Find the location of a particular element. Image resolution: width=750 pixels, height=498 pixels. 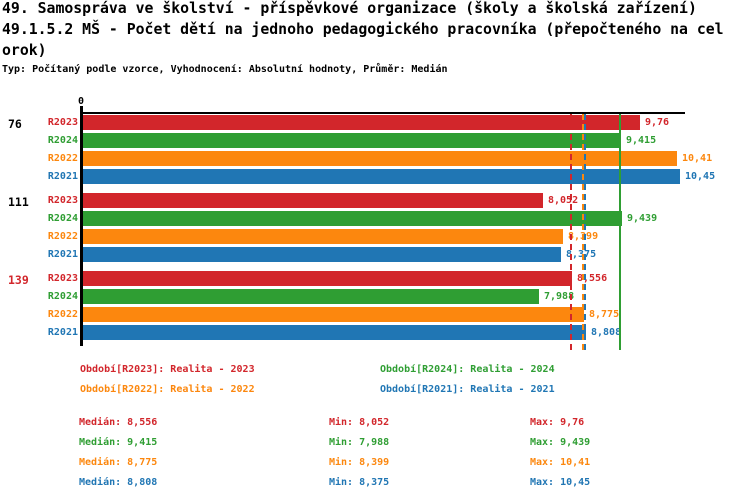

bar-value-label: 8,052 is located at coordinates (563, 200).